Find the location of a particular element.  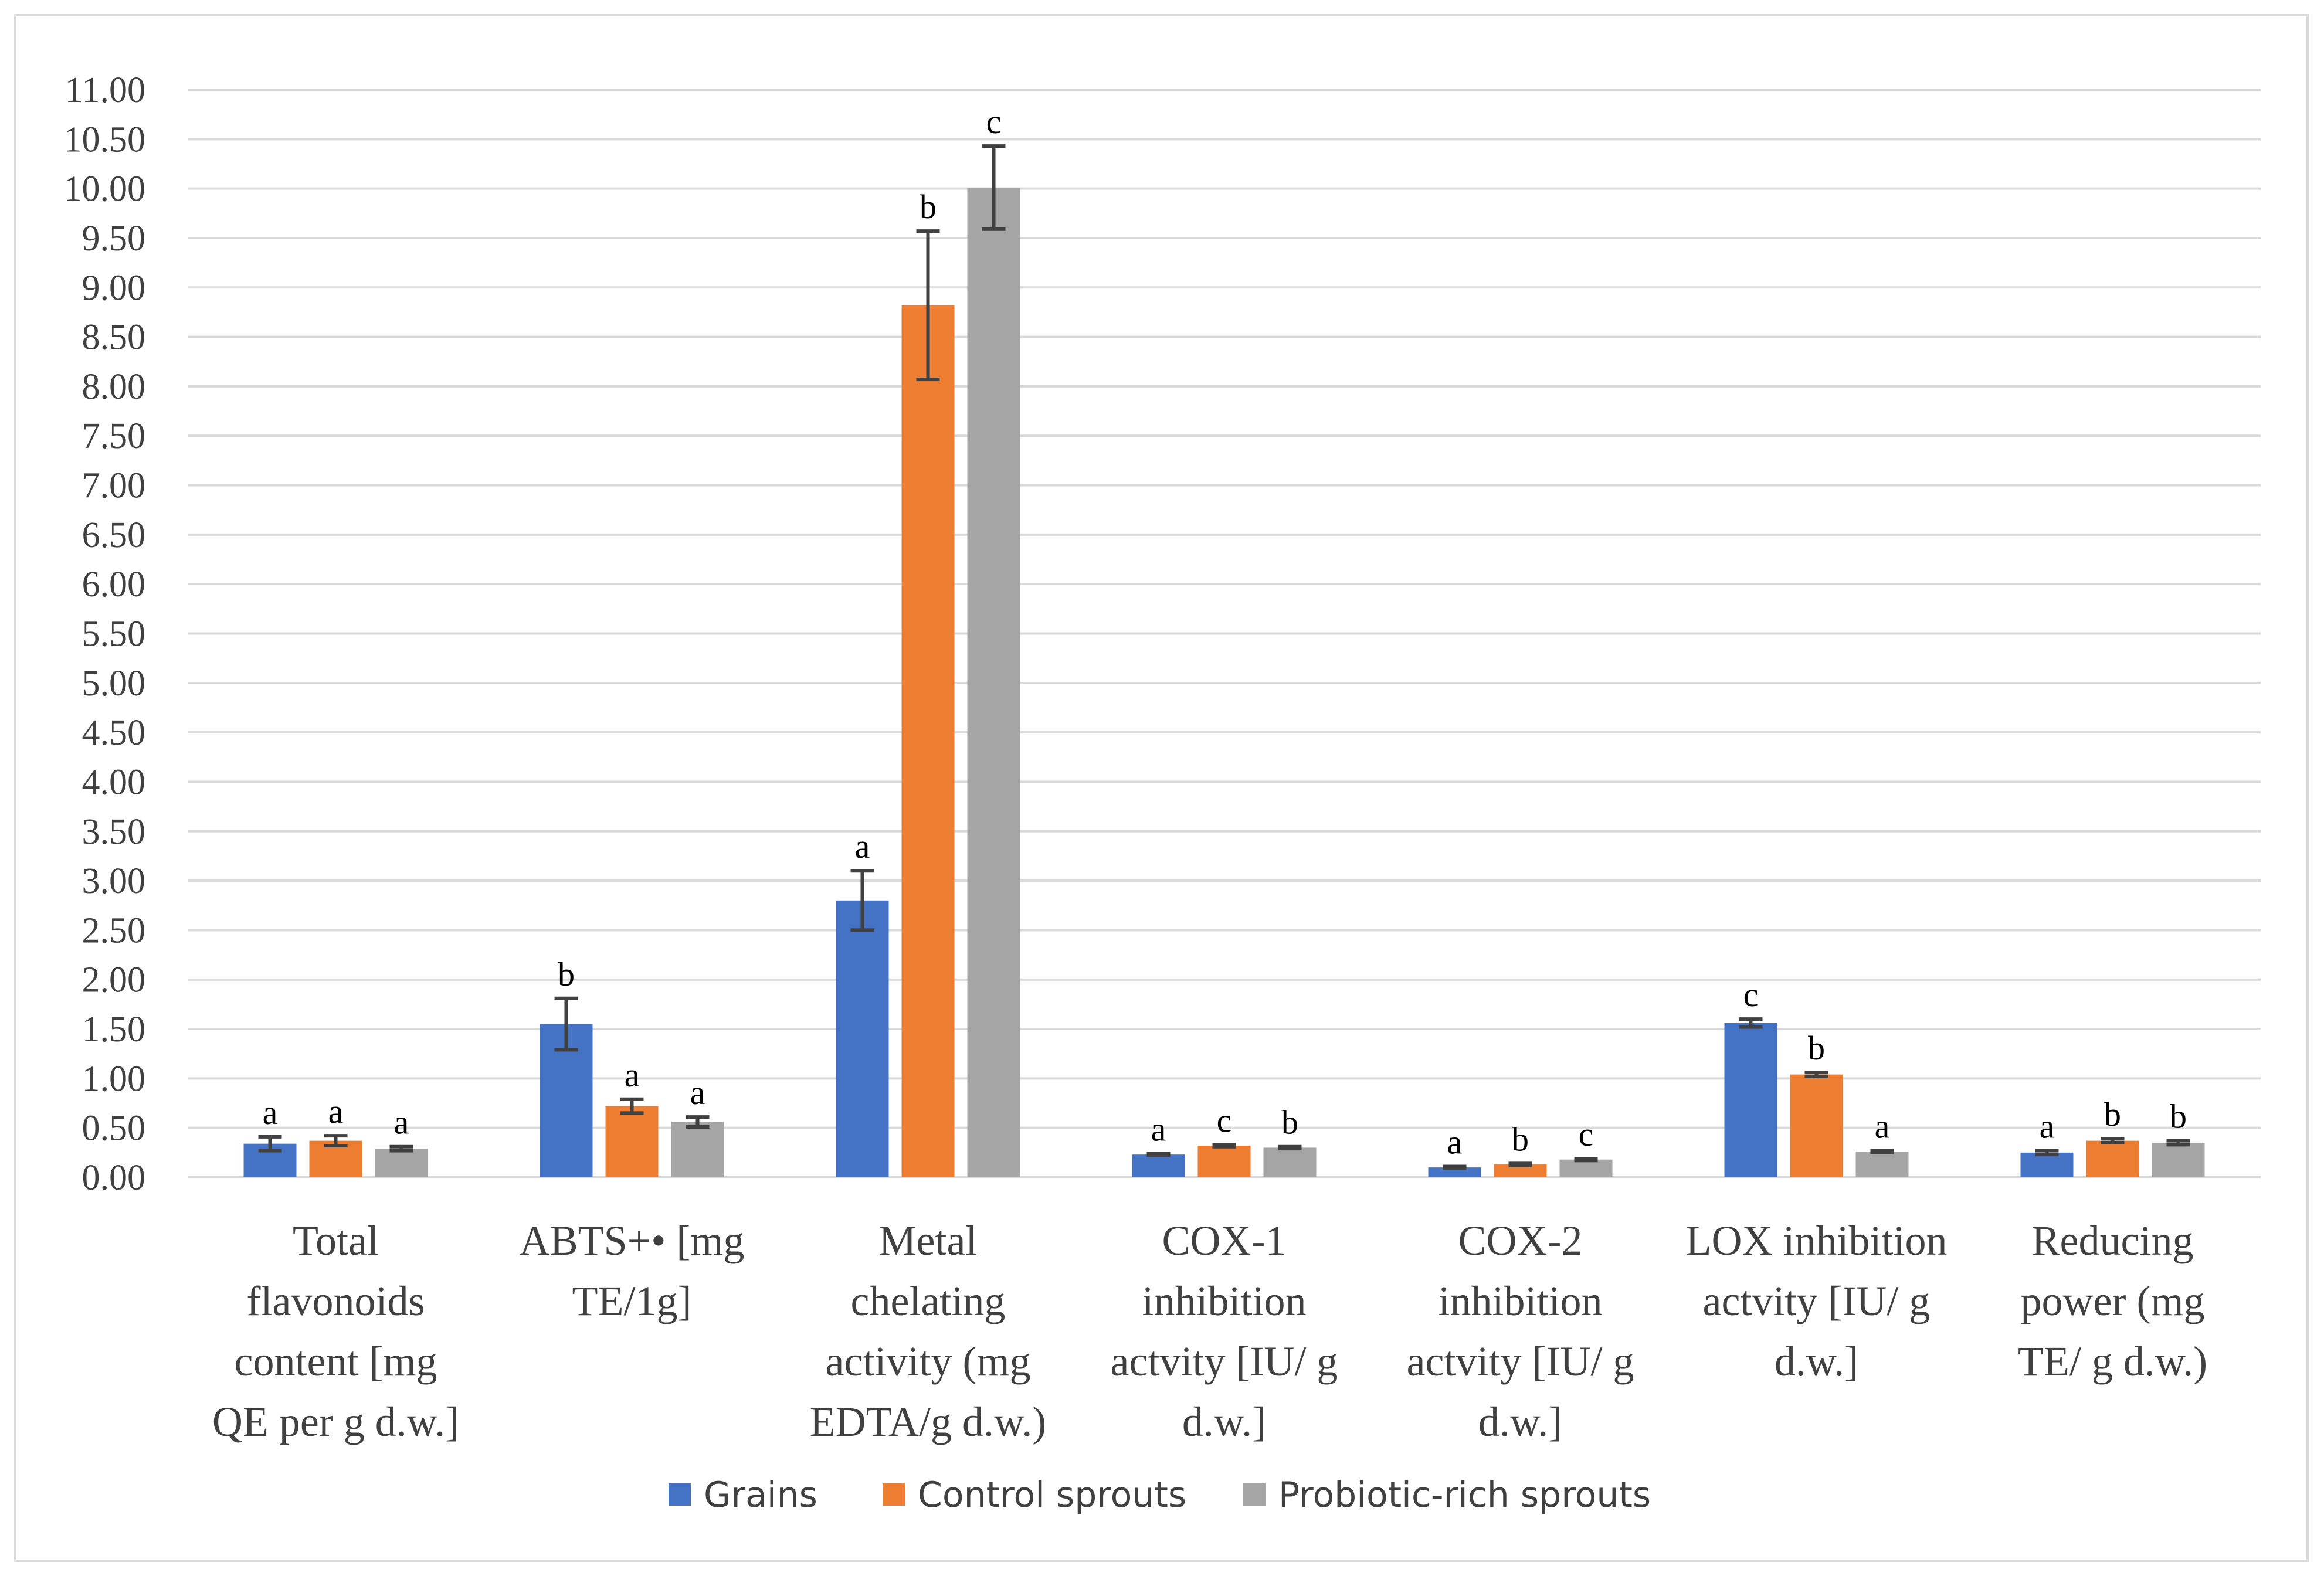

y-tick-label: 5.00 is located at coordinates (114, 684).